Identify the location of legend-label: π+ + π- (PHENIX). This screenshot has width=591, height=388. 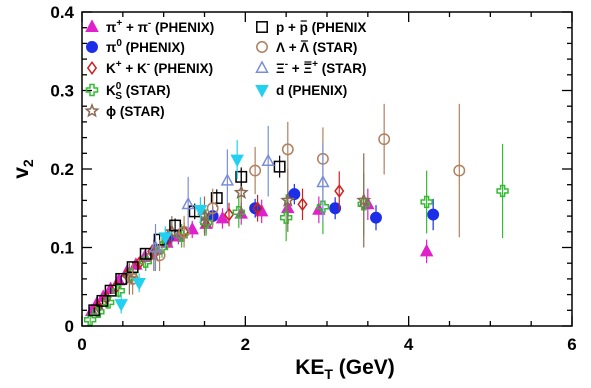
(160, 26).